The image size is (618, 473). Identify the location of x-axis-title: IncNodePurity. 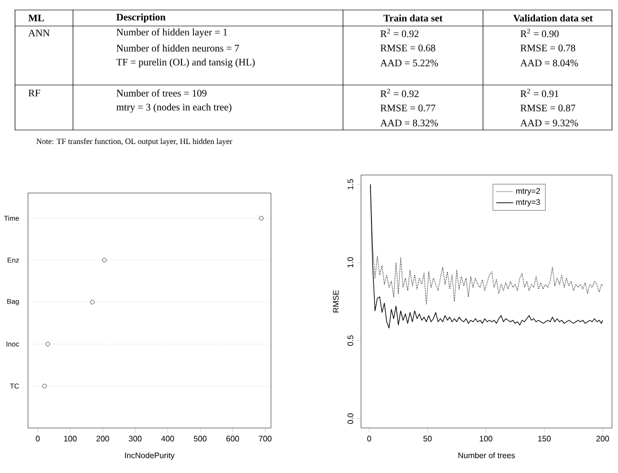
(150, 456).